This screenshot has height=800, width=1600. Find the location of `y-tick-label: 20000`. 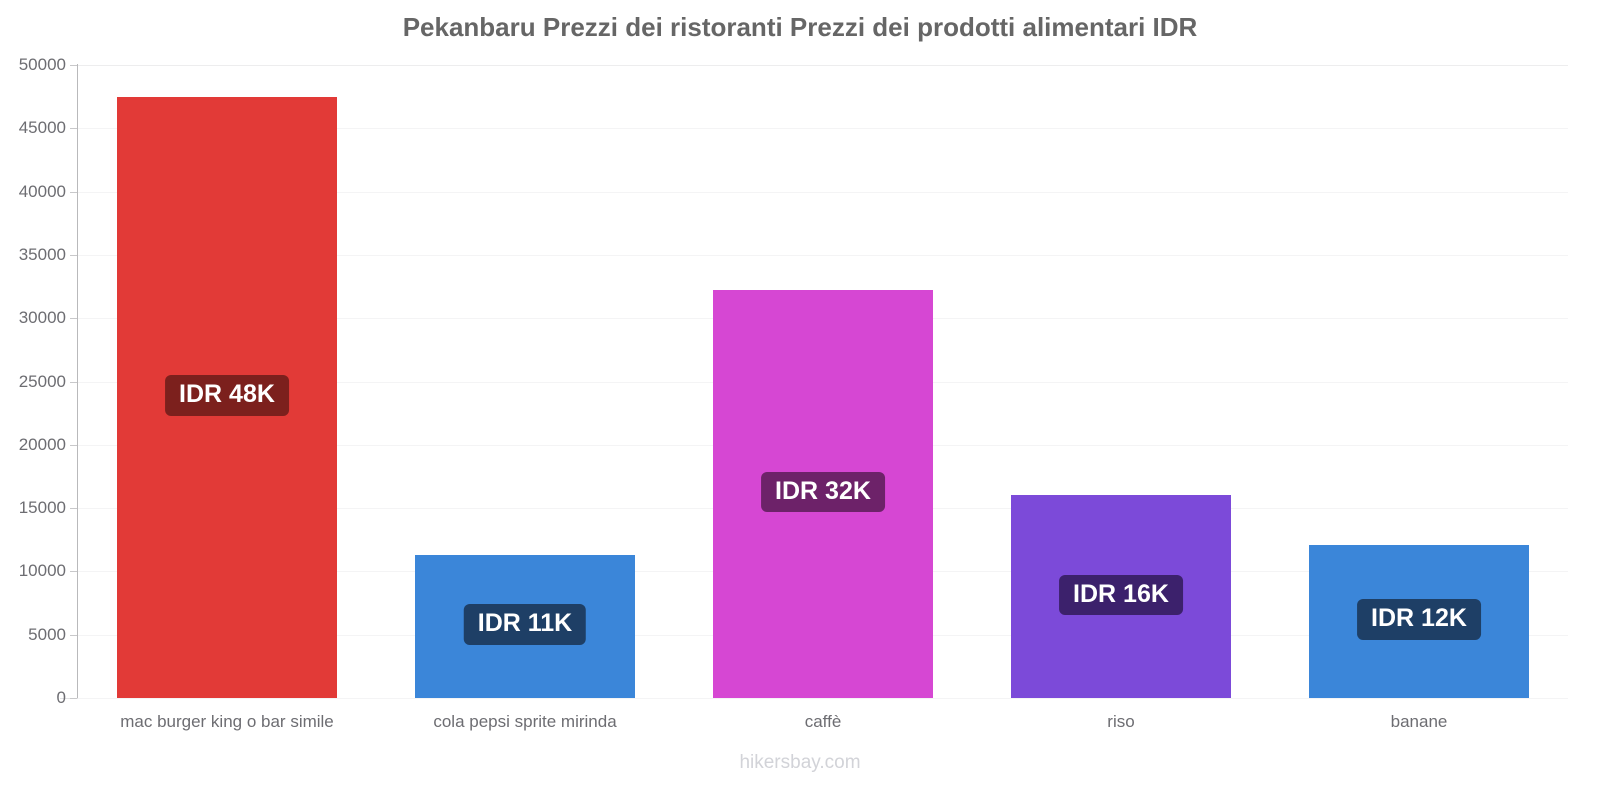

y-tick-label: 20000 is located at coordinates (42, 444).